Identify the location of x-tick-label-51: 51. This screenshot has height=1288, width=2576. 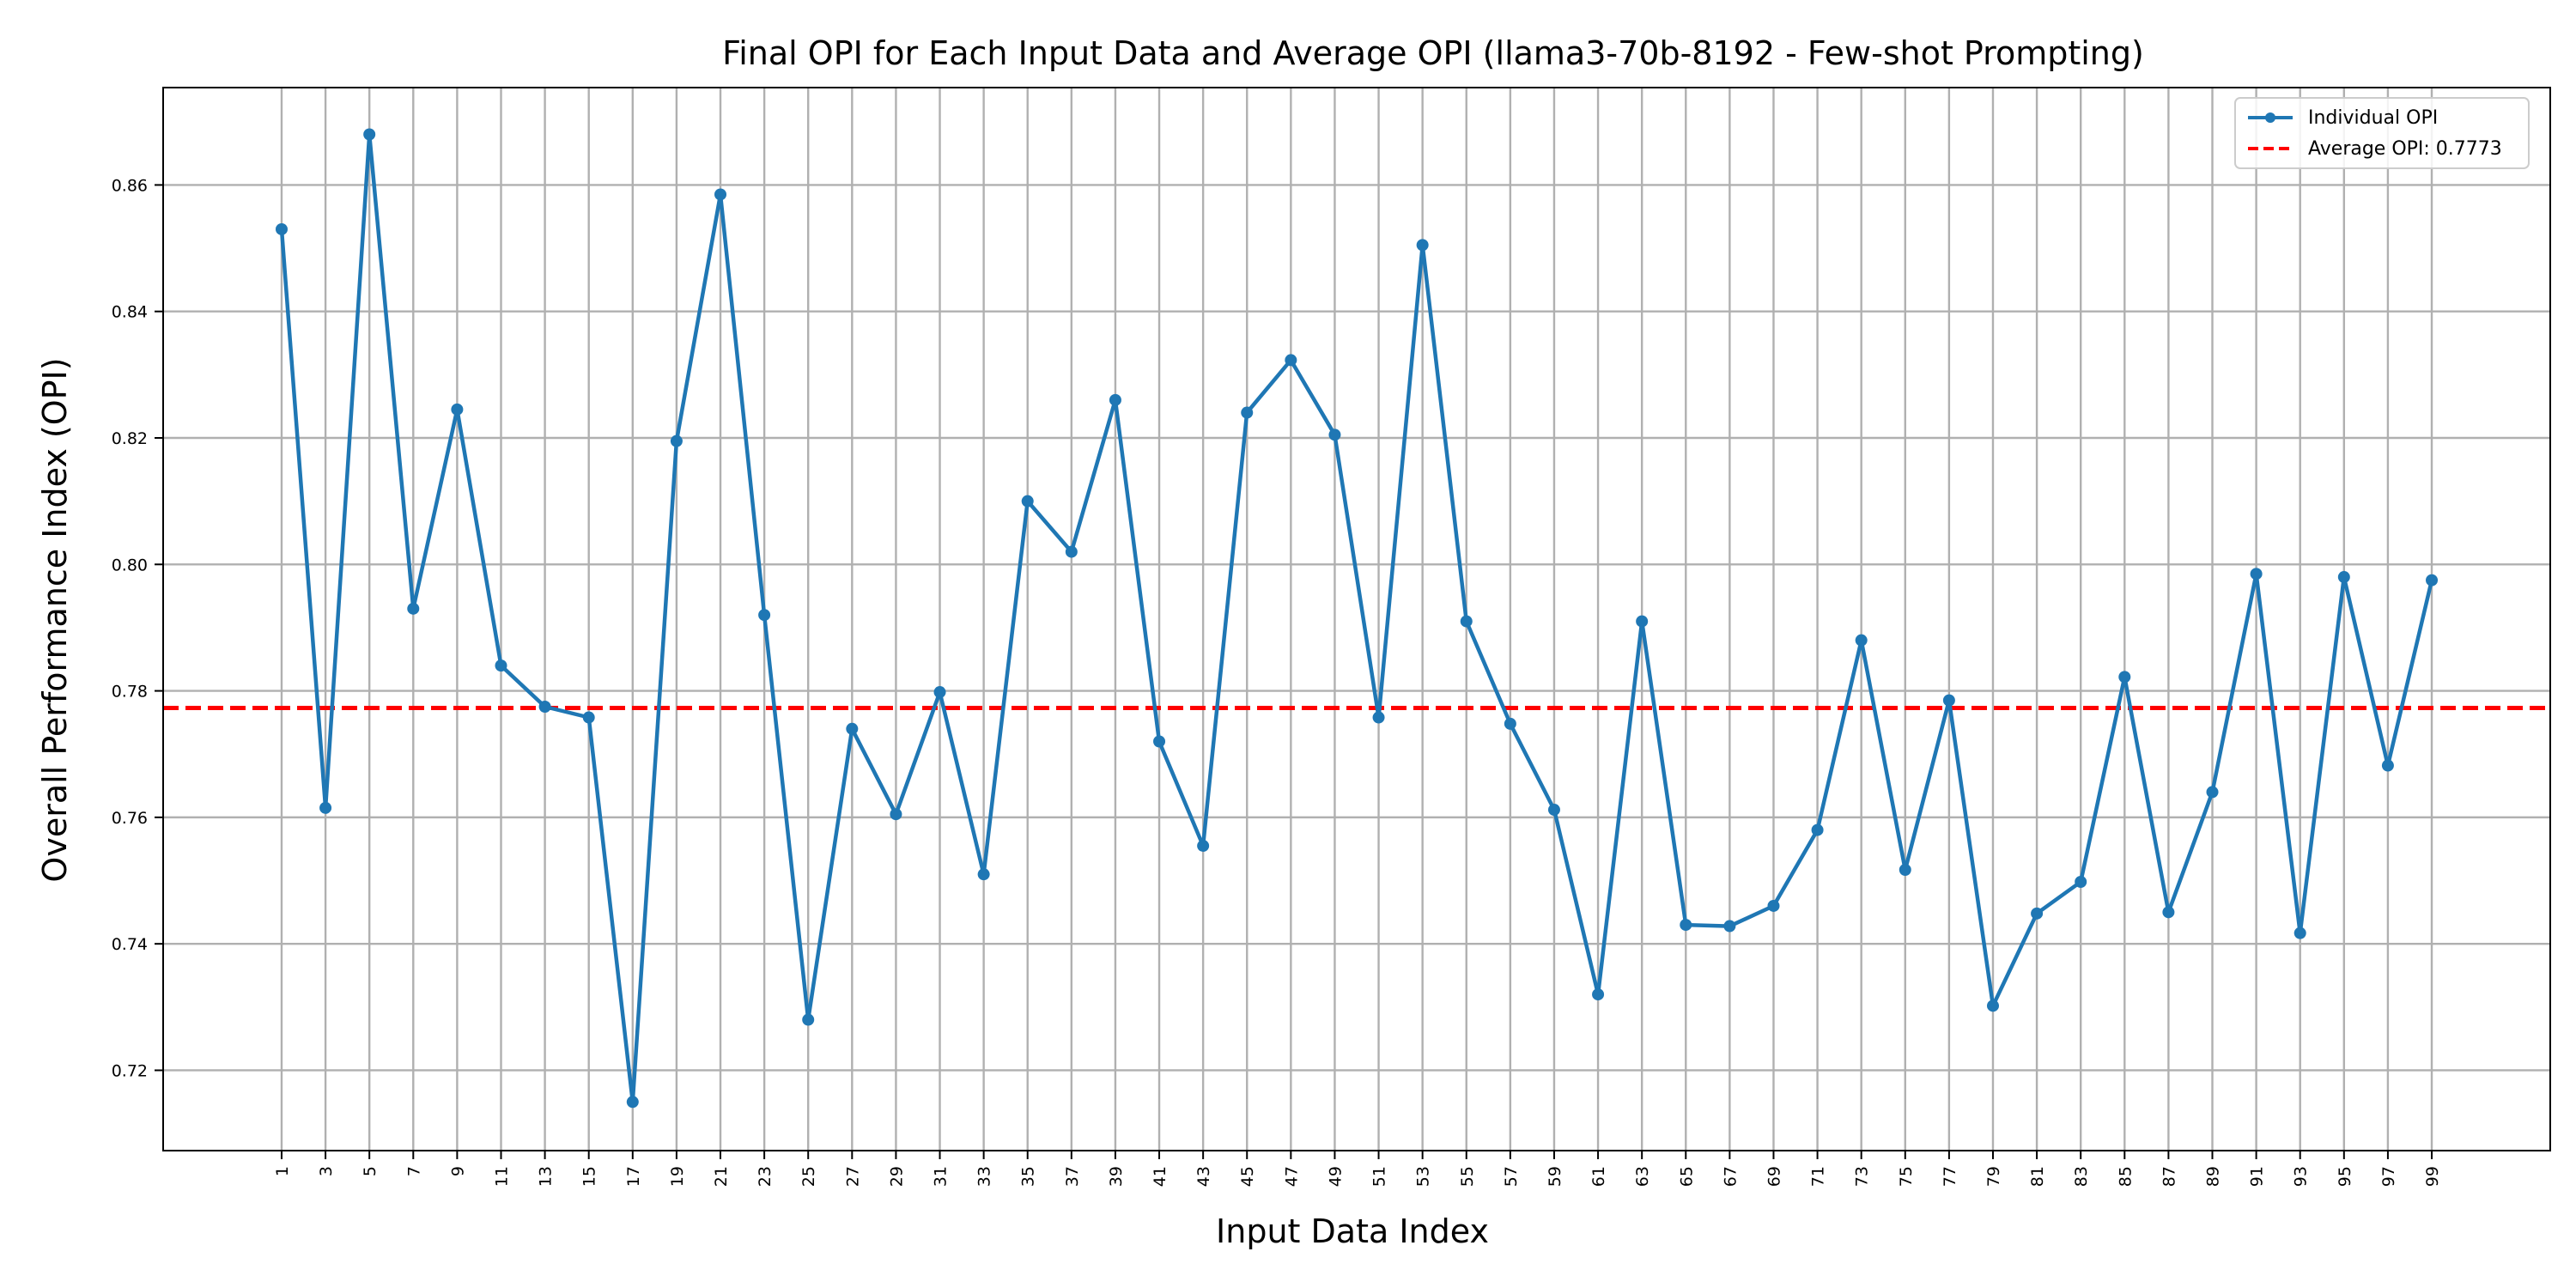
(1379, 1177).